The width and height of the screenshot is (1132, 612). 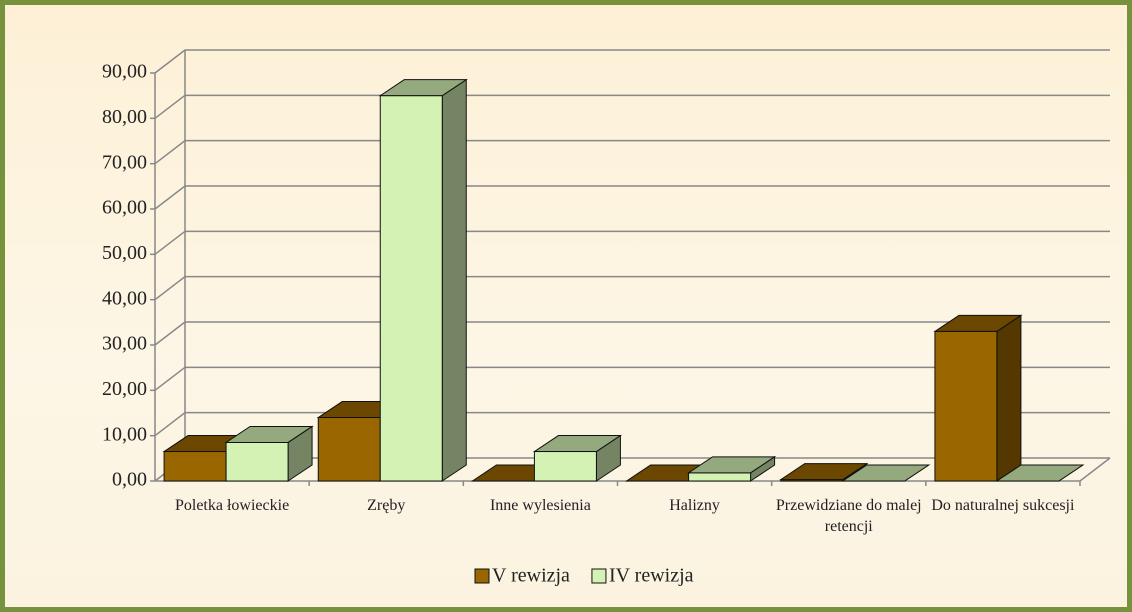 I want to click on x-tick-label: Inne wylesienia, so click(x=540, y=505).